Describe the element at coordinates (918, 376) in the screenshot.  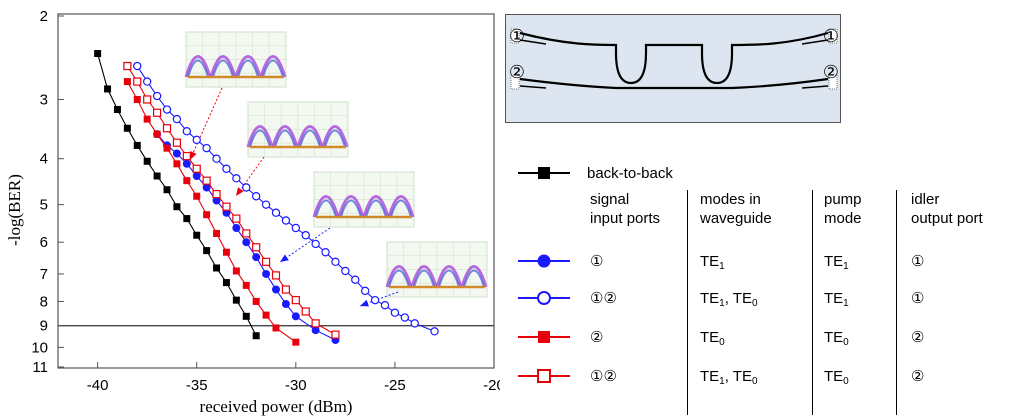
I see `row4-idler: ②` at that location.